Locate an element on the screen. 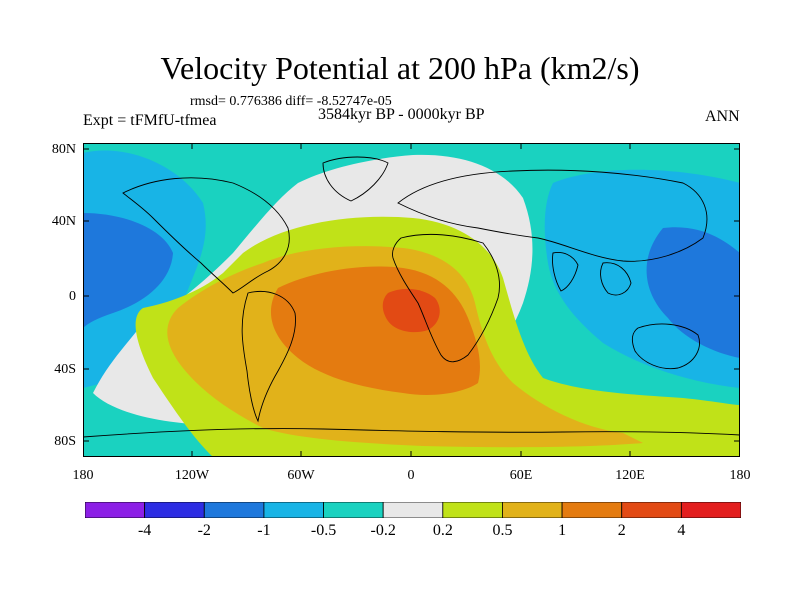 The width and height of the screenshot is (800, 600). coastline-antarctica is located at coordinates (411, 433).